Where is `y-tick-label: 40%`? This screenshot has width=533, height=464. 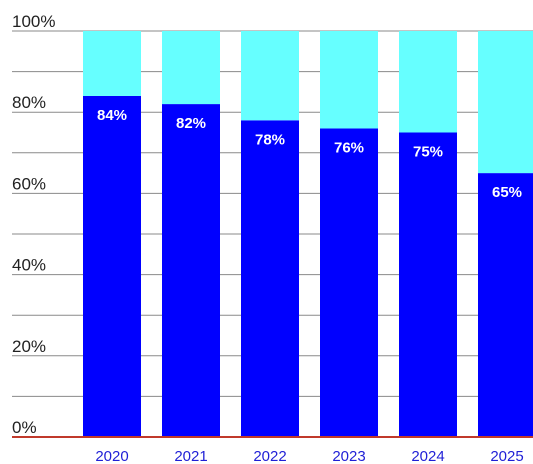 y-tick-label: 40% is located at coordinates (29, 265).